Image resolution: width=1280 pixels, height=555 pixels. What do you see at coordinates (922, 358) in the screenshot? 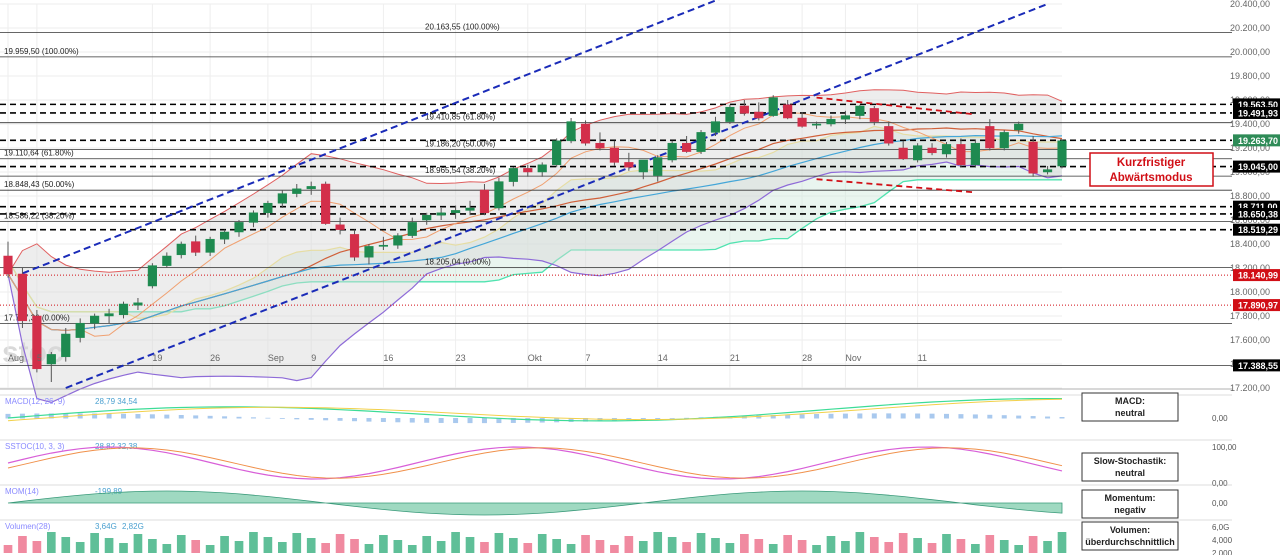
I see `x-tick-label: 11` at bounding box center [922, 358].